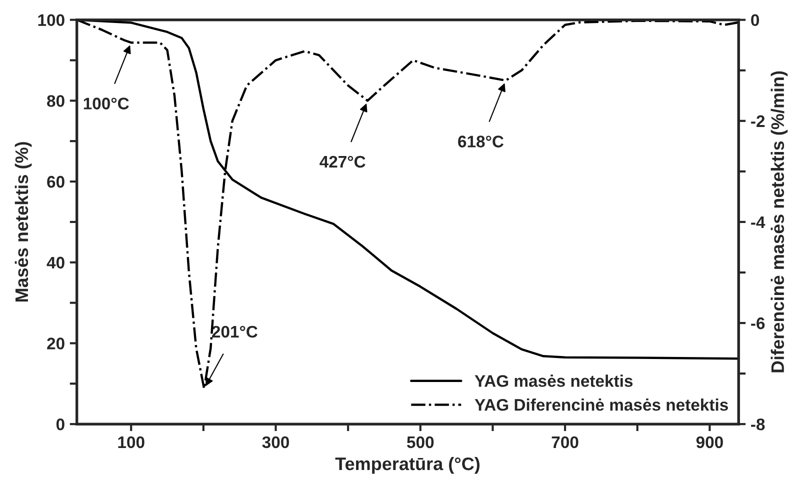 This screenshot has width=809, height=496. I want to click on y-tick-label: 0, so click(60, 424).